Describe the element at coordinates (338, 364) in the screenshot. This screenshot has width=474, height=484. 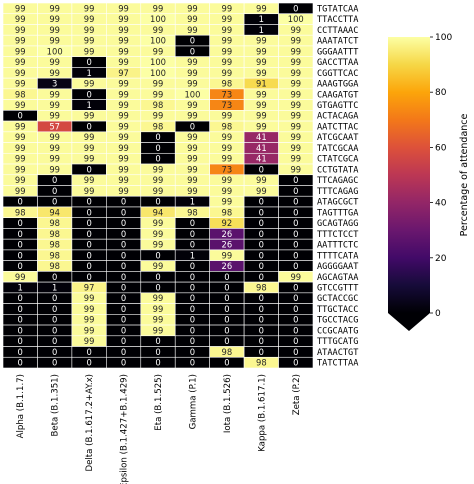
I see `row-label: TATCTTAA` at that location.